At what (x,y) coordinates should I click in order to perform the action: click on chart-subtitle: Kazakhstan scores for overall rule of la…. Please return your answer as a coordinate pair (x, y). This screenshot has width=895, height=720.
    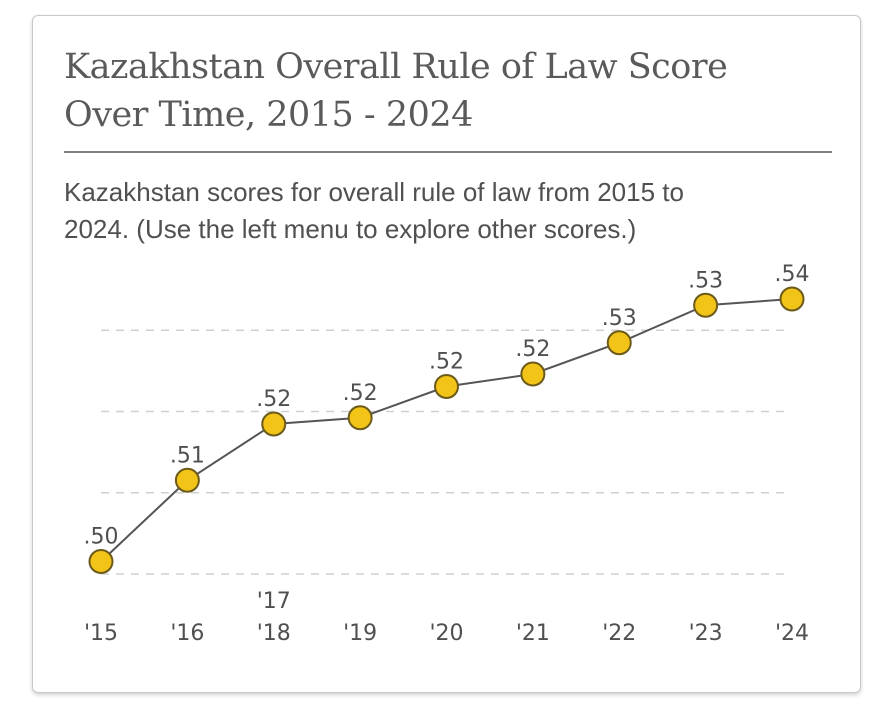
    Looking at the image, I should click on (444, 211).